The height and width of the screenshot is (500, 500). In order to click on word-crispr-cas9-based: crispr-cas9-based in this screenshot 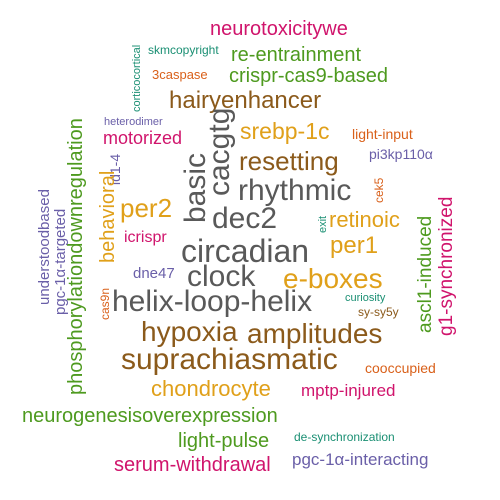, I will do `click(308, 76)`.